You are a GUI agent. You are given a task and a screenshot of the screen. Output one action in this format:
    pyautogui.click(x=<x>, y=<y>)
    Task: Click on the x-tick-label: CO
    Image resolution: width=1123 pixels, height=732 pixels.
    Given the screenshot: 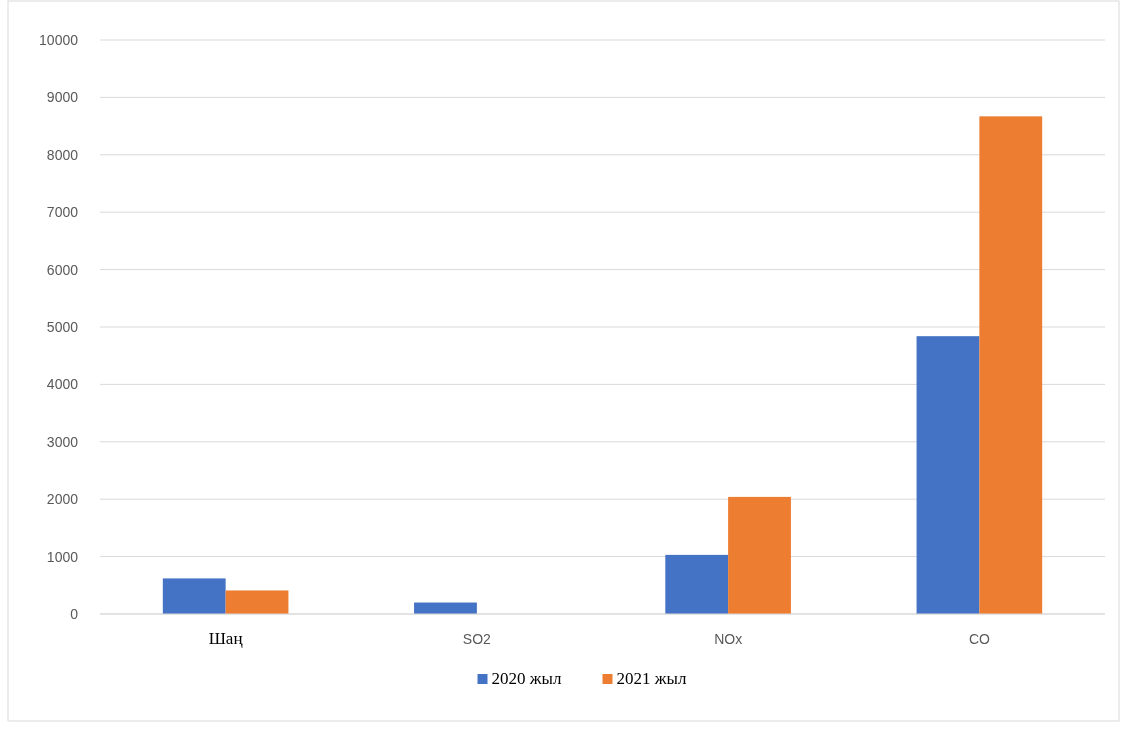 What is the action you would take?
    pyautogui.click(x=979, y=639)
    